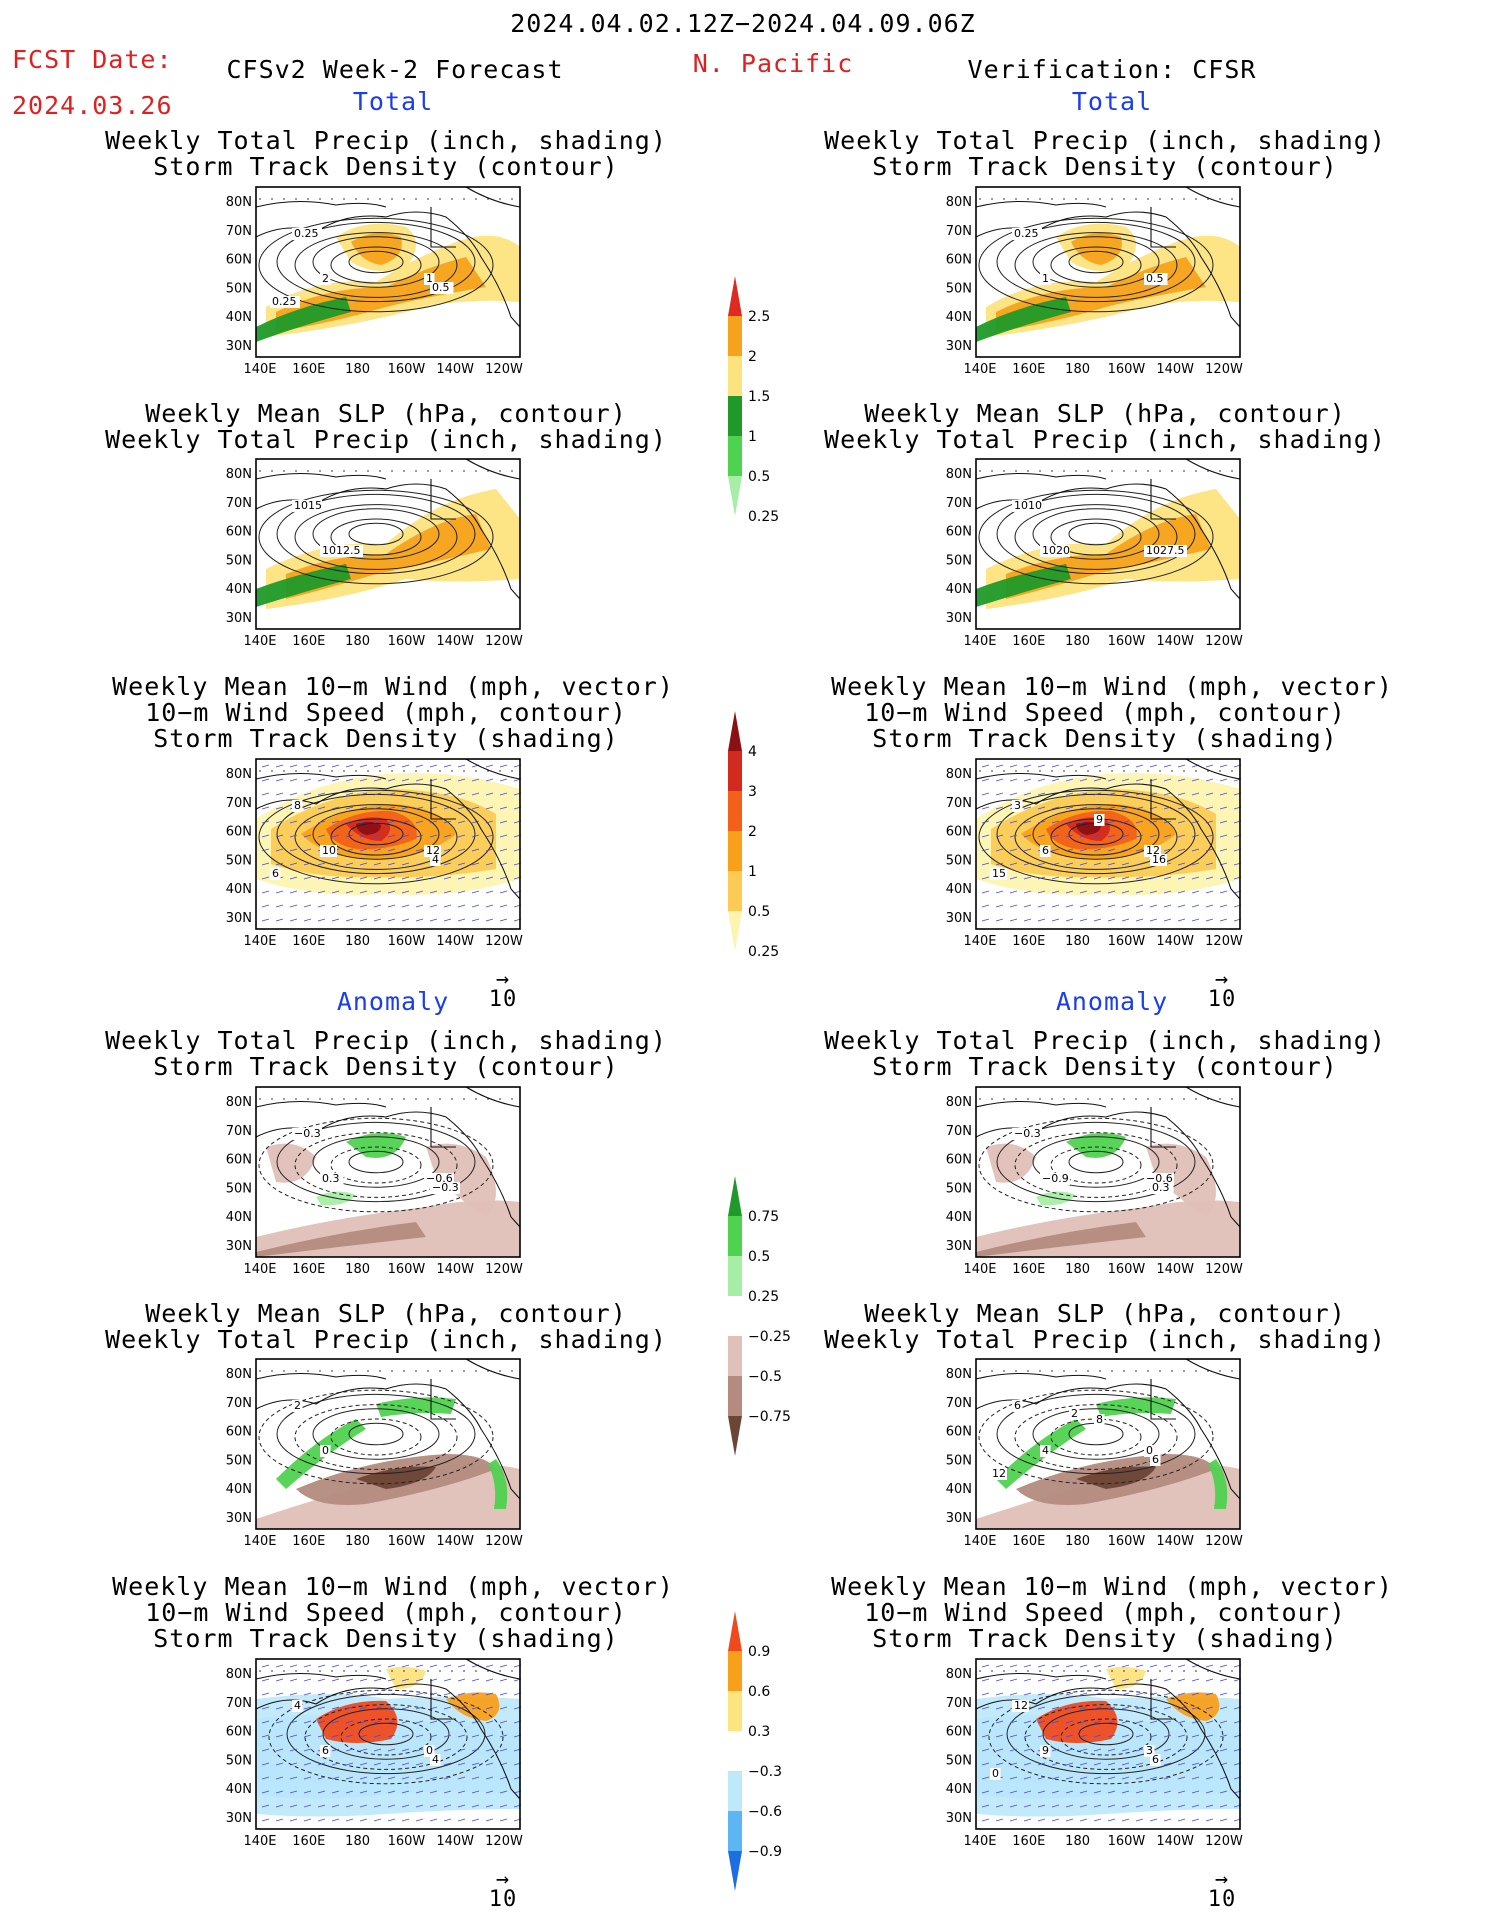 This screenshot has width=1487, height=1925. I want to click on contour-label: 6, so click(275, 873).